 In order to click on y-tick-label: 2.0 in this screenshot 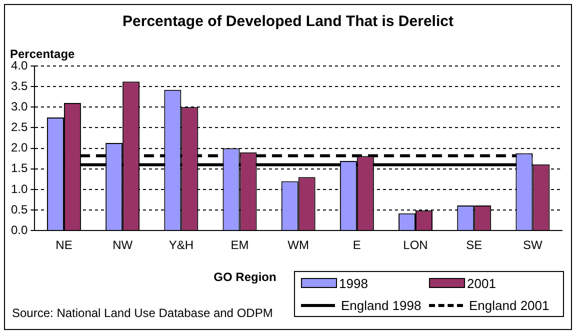, I will do `click(19, 147)`.